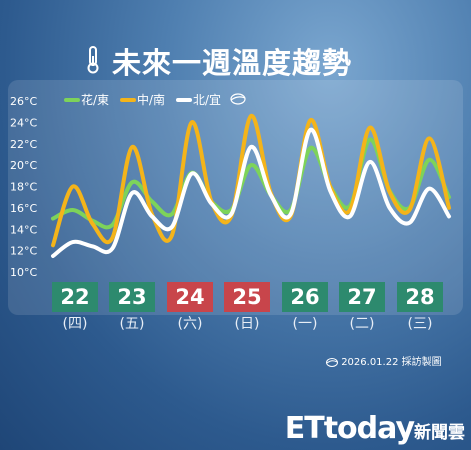  I want to click on weekday-label: (二), so click(362, 324).